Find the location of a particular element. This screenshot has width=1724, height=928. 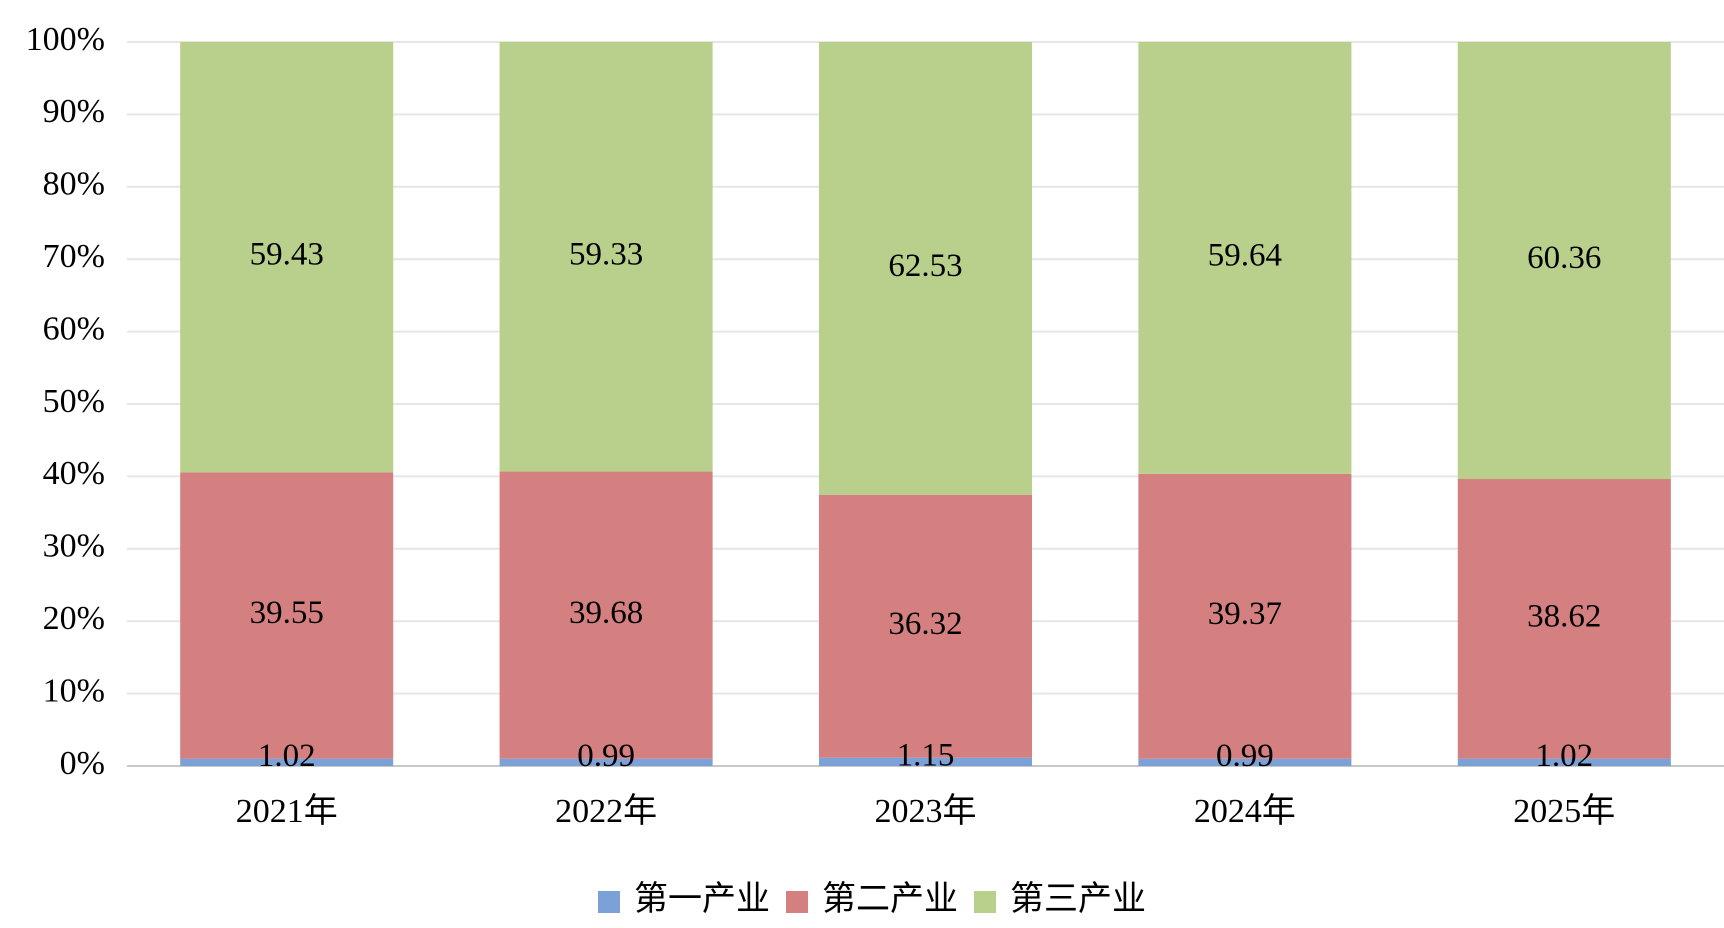

y-tick-label: 30% is located at coordinates (74, 546).